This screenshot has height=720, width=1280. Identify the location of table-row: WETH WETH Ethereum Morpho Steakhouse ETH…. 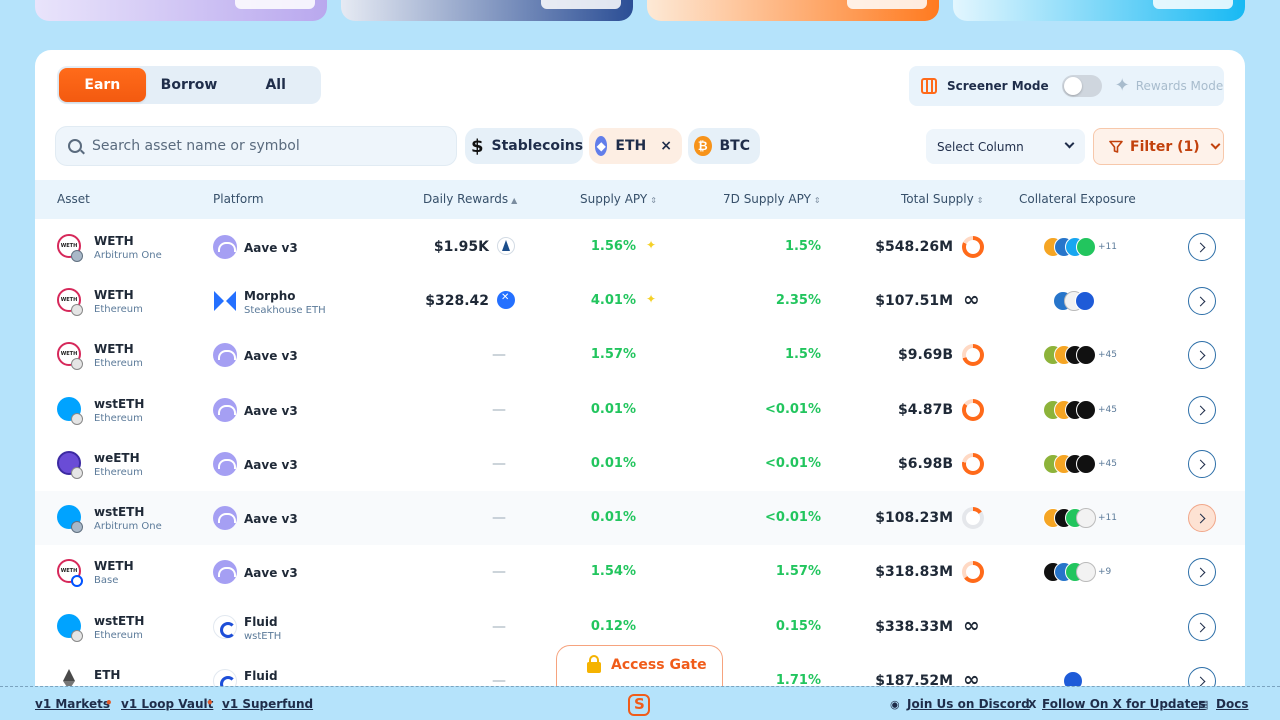
(640, 301).